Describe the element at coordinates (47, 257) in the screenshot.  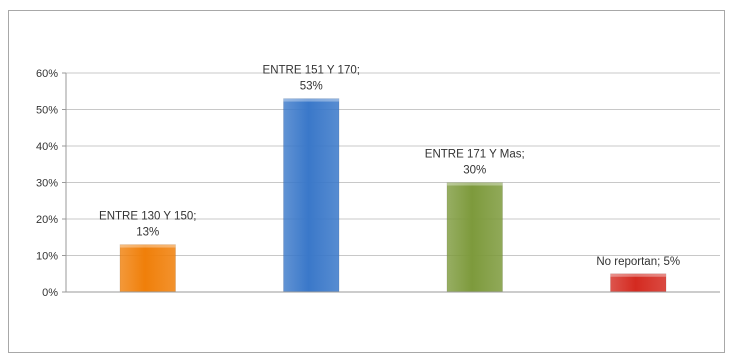
I see `y-tick-label: 10%` at that location.